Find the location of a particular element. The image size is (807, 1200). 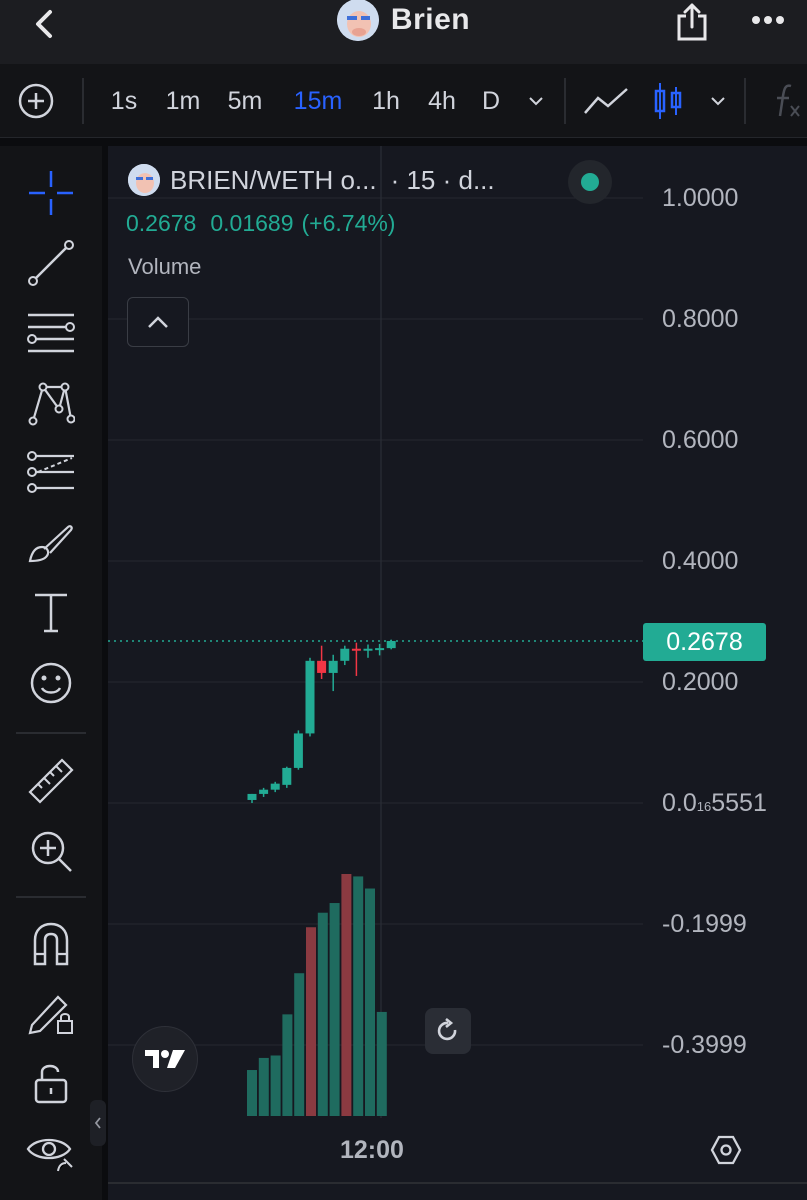

pattern-icon is located at coordinates (51, 404).